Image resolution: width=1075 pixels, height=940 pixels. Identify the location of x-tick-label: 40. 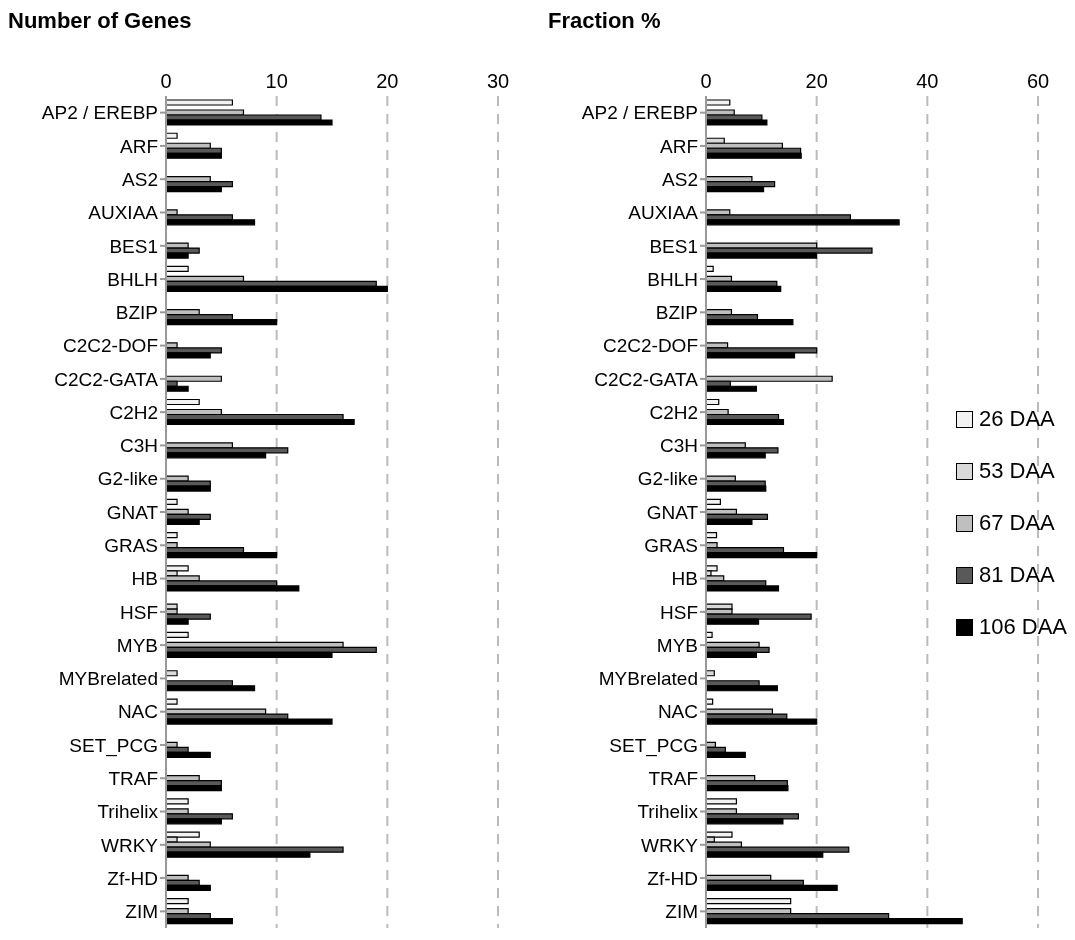
(927, 81).